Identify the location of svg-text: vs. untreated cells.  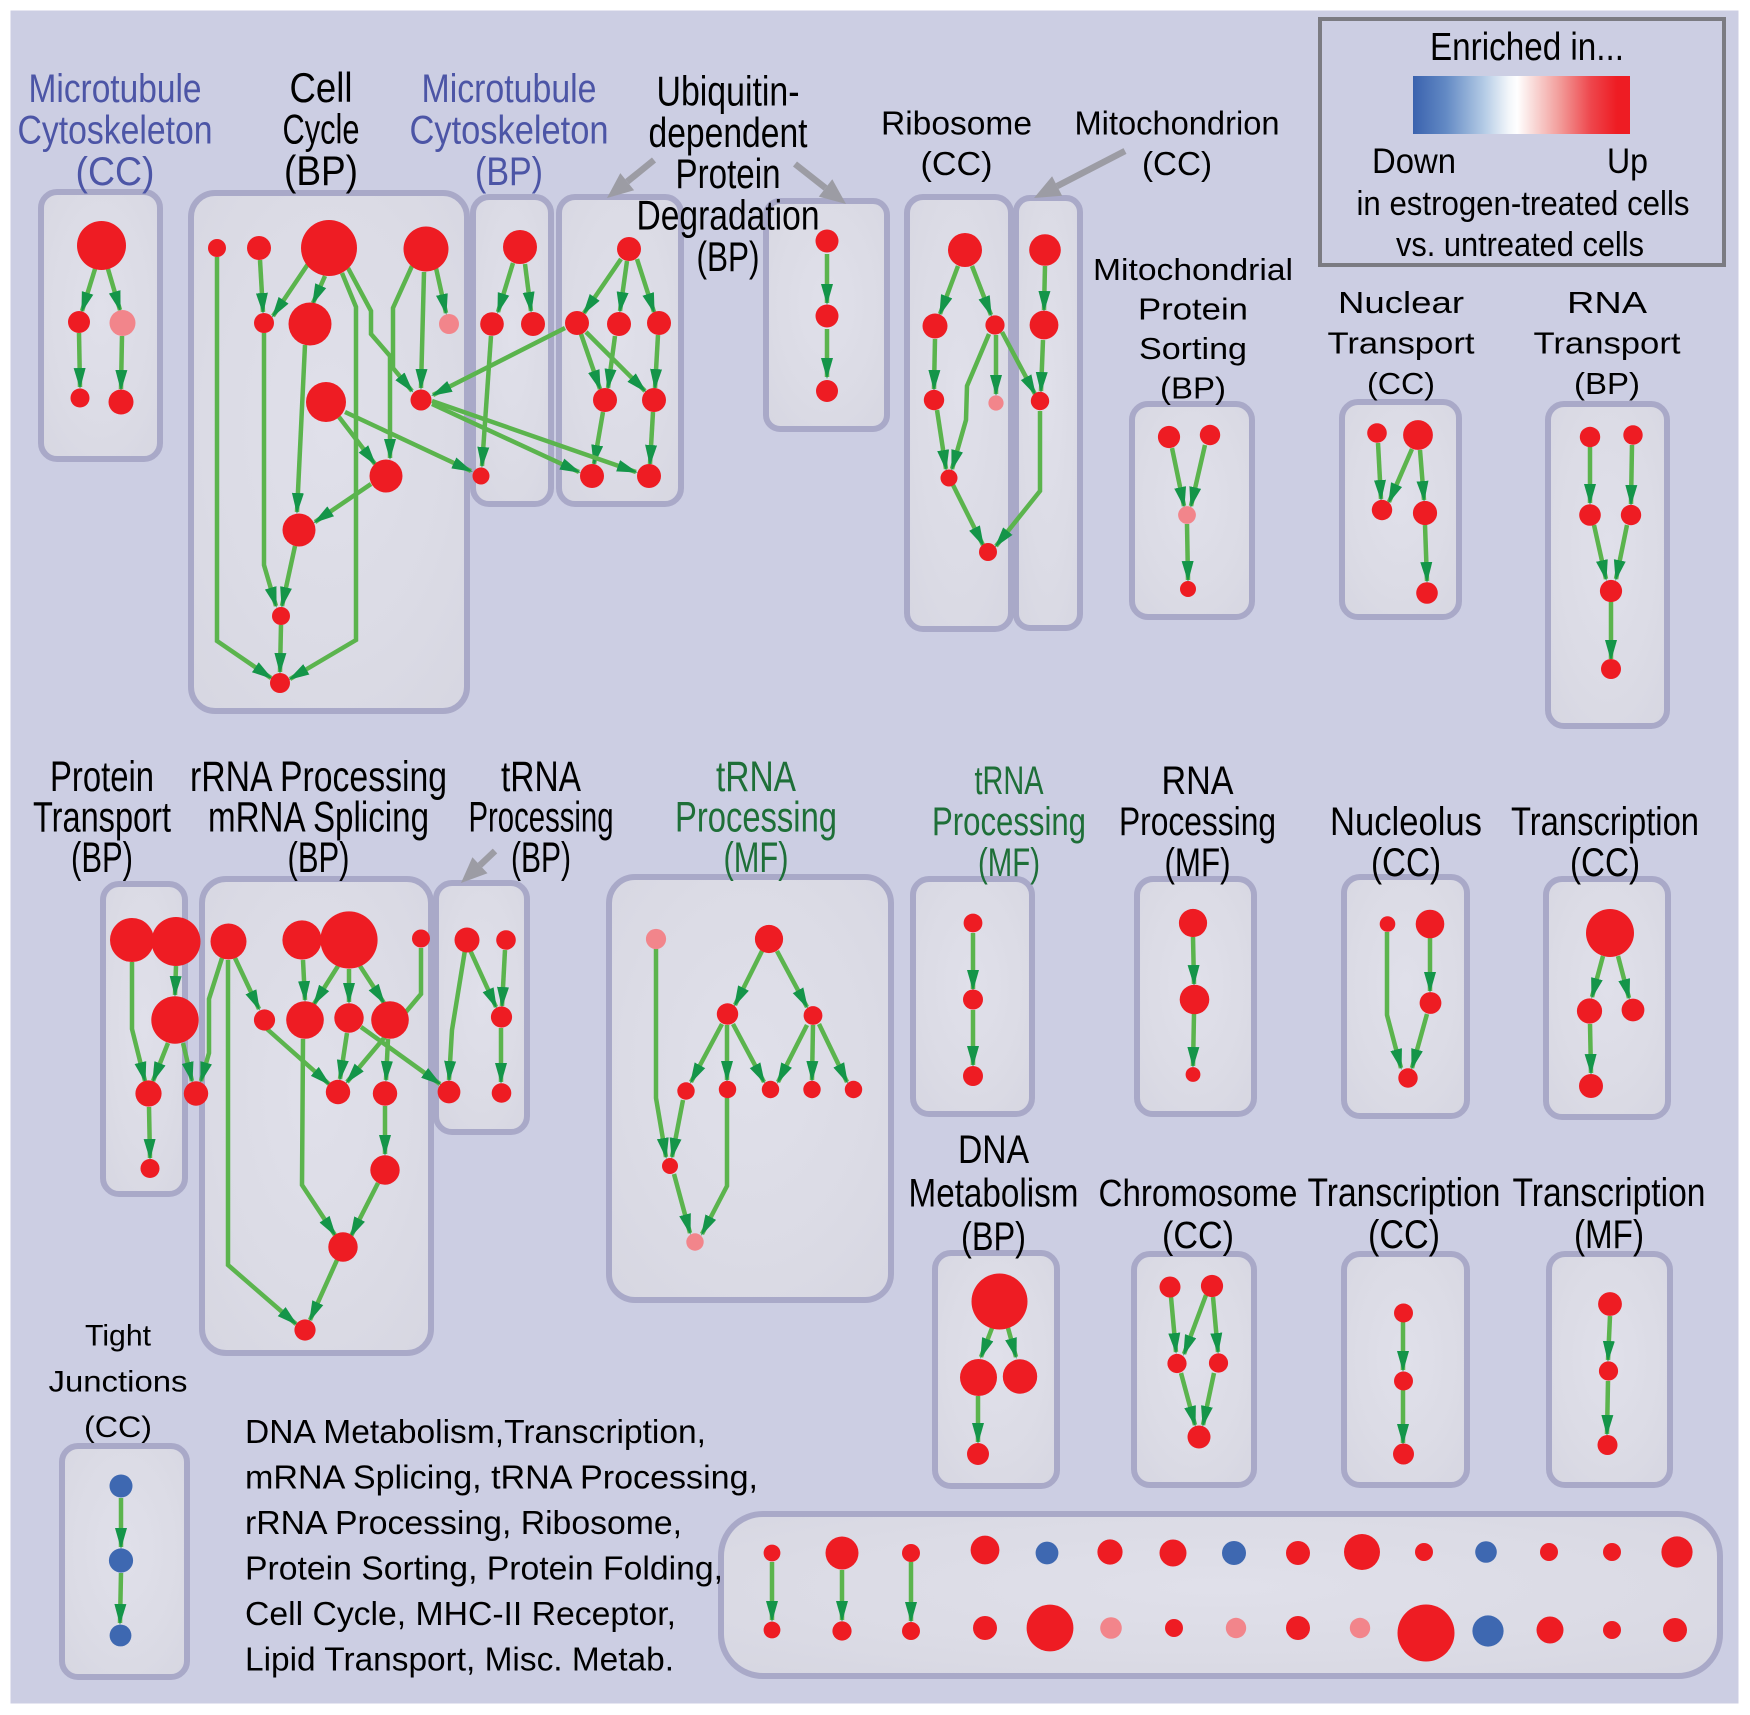
(1520, 245).